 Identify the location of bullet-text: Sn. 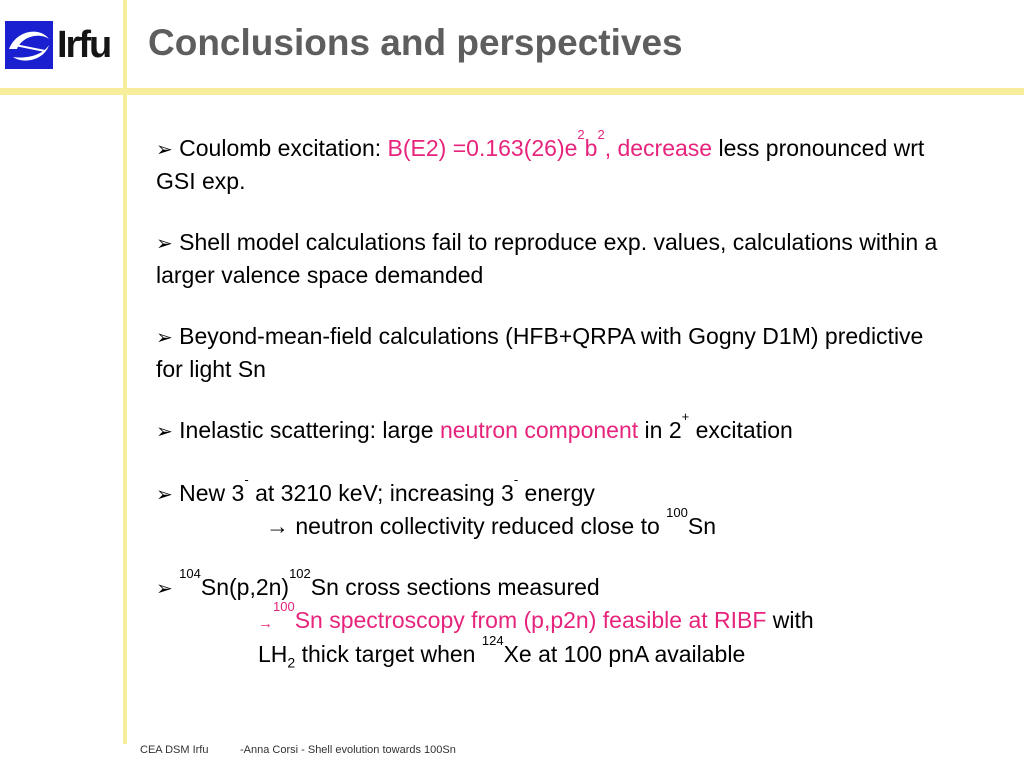
(701, 526).